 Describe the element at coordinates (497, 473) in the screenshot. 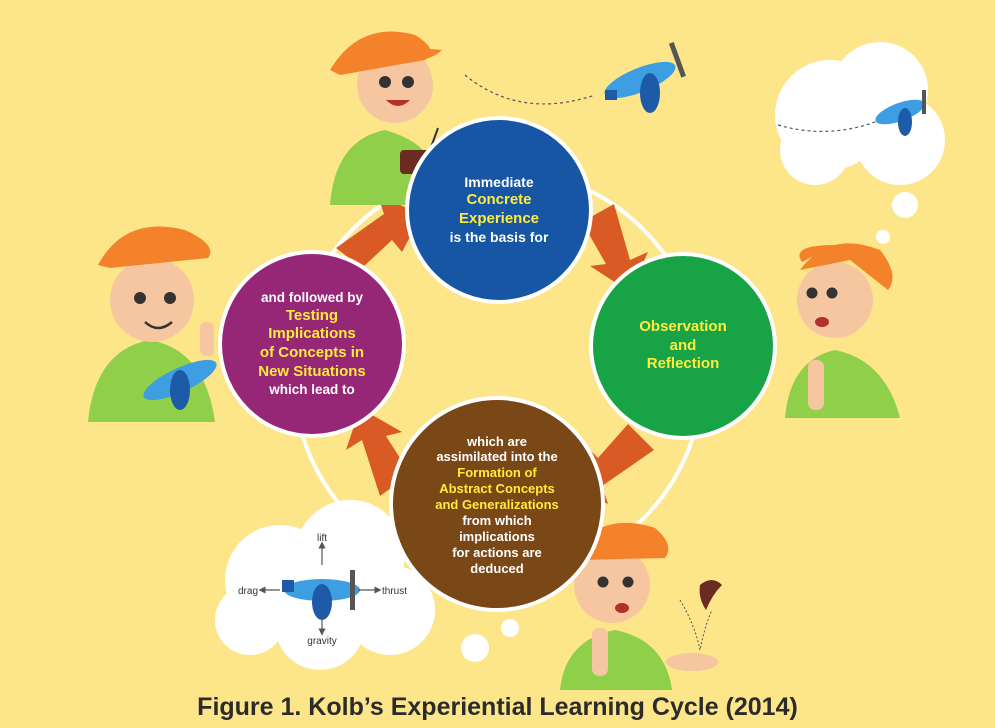

I see `abstract-line-3: Formation of` at that location.